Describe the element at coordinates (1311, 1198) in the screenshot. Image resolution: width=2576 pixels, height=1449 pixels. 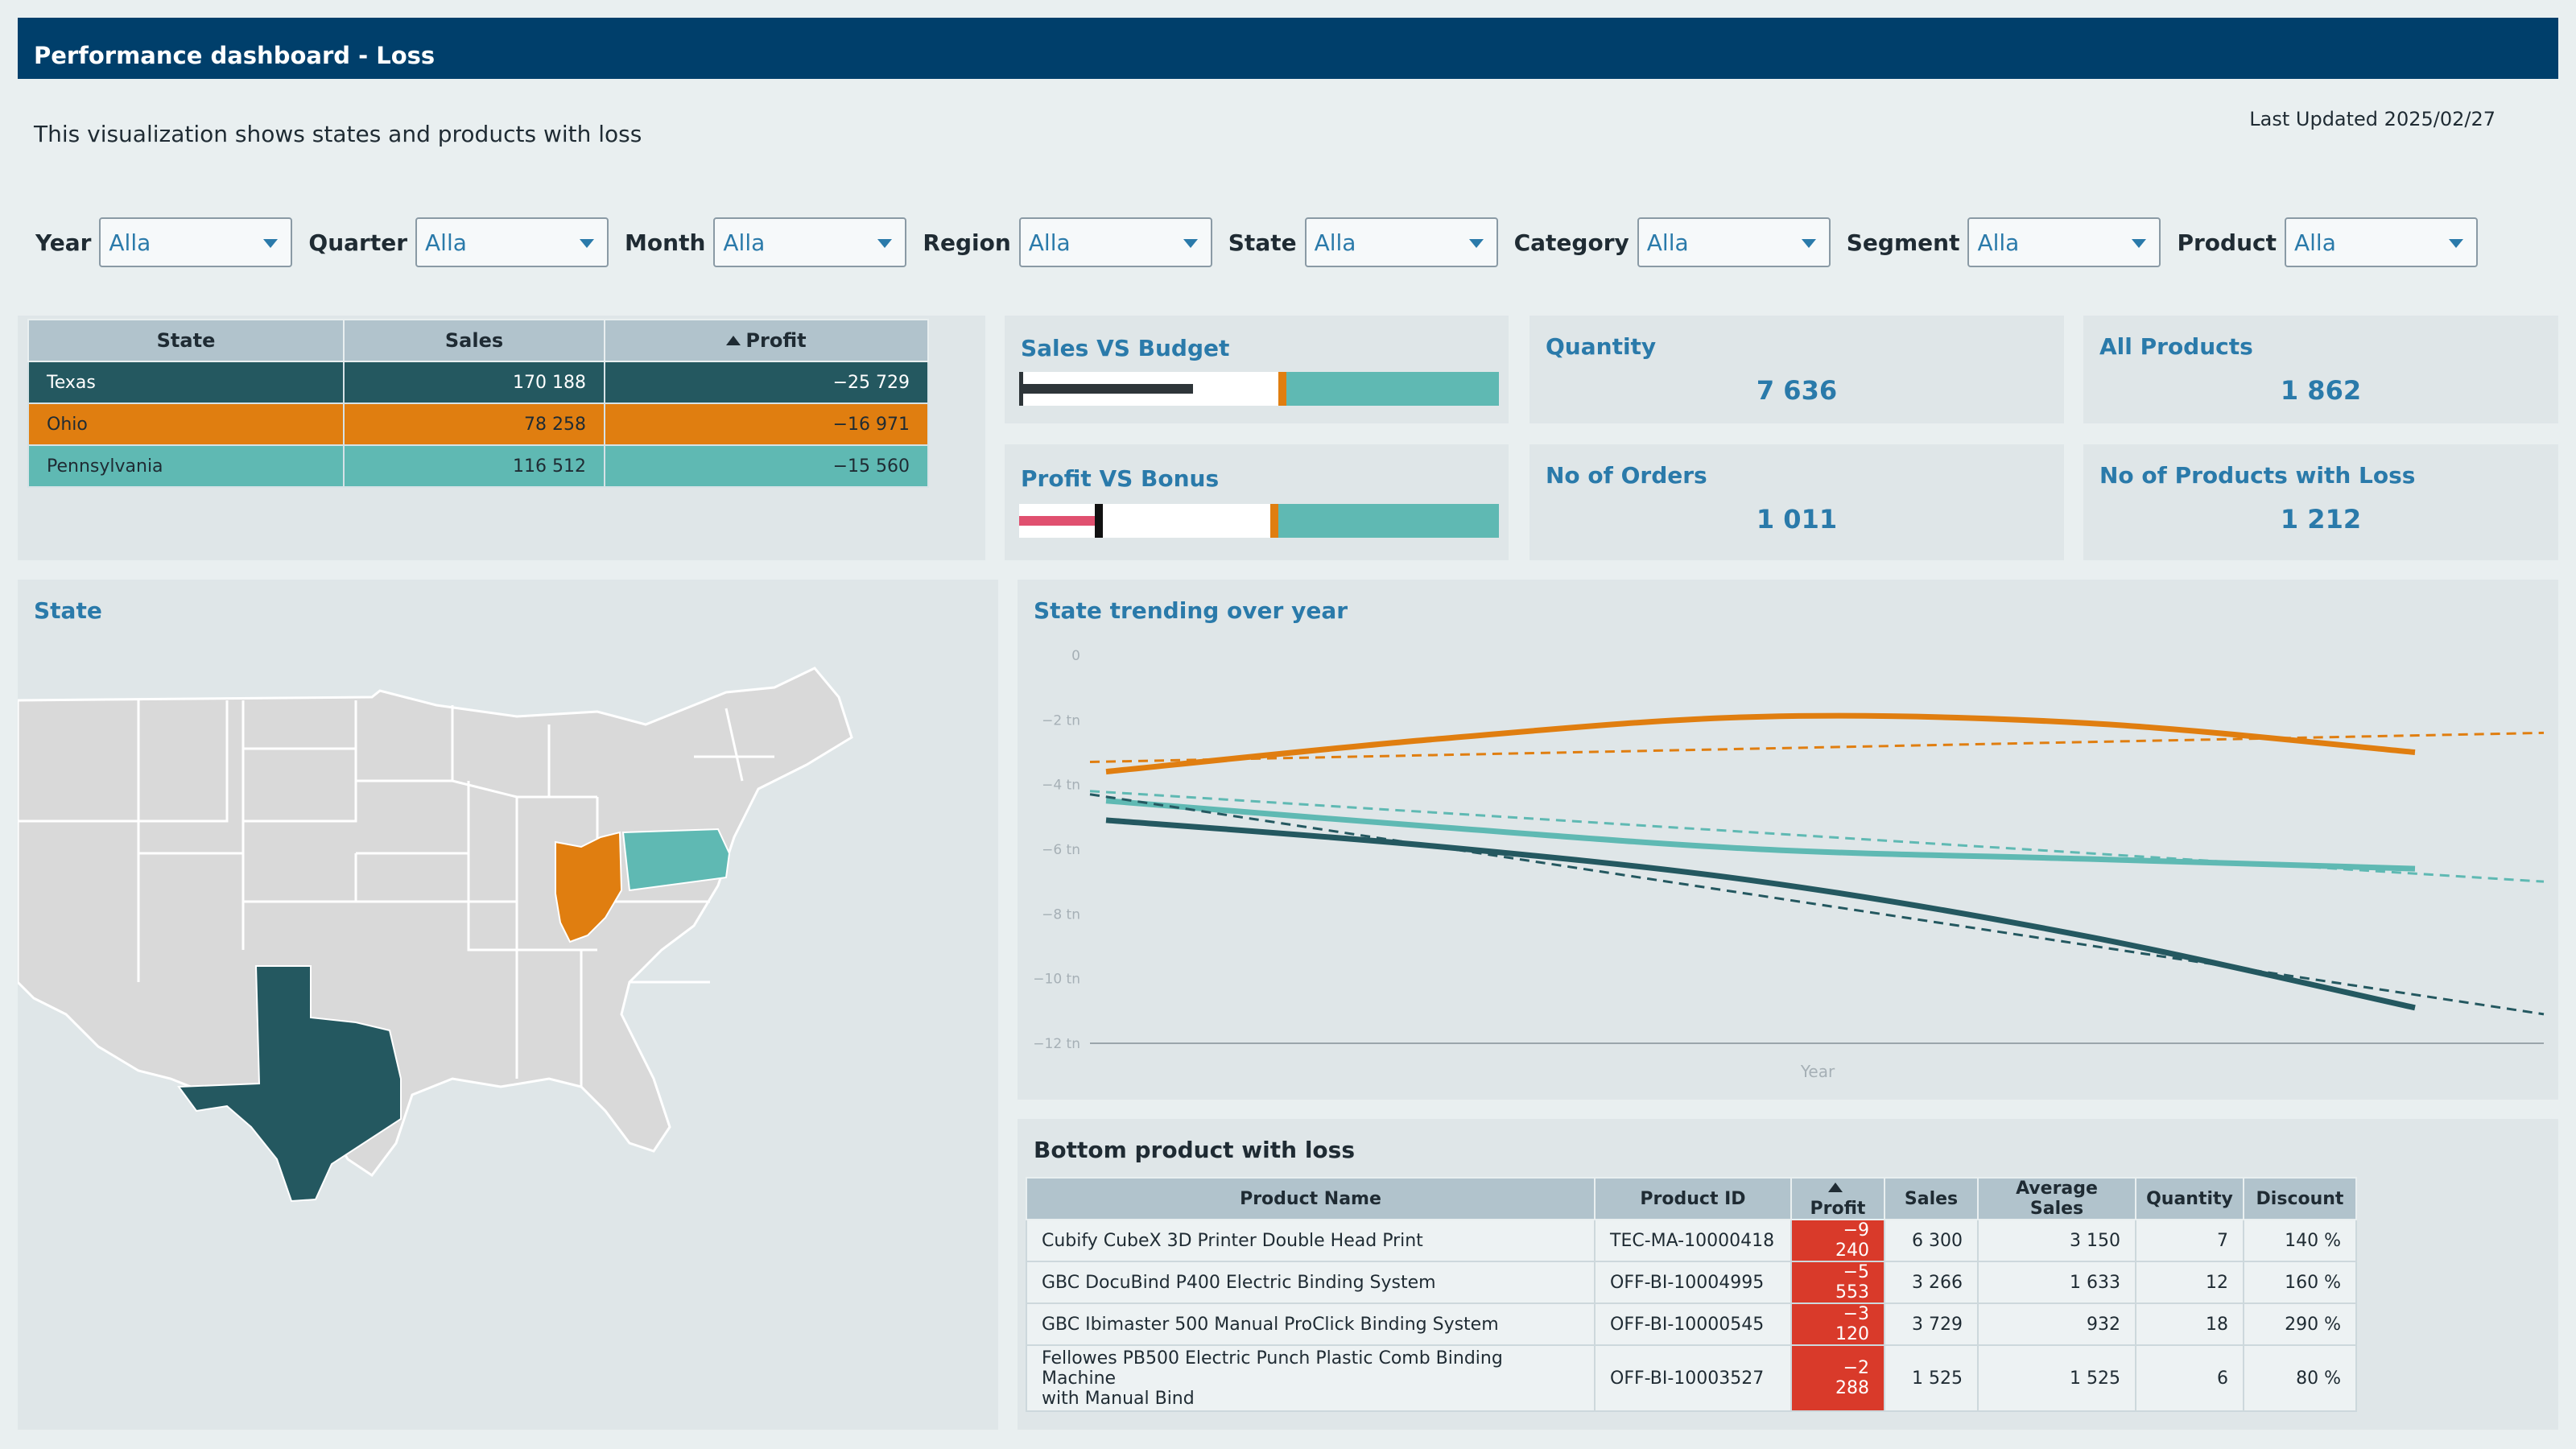
I see `column-header-product-name: Product Name` at that location.